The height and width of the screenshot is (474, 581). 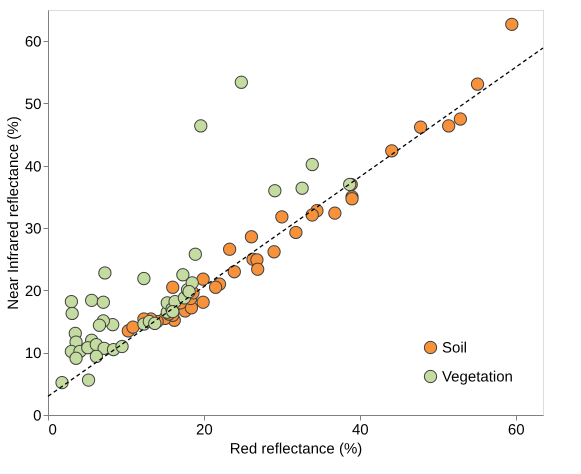 I want to click on legend-label: Soil, so click(x=455, y=348).